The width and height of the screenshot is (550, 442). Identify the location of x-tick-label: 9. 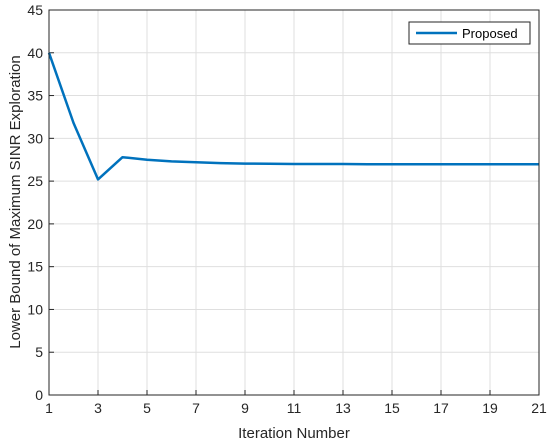
(245, 408).